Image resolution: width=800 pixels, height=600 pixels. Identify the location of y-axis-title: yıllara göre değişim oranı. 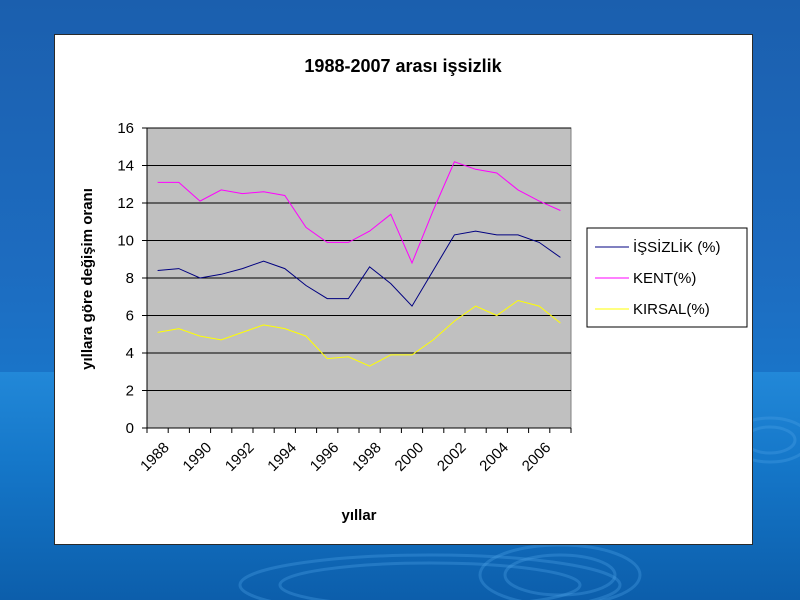
(87, 279).